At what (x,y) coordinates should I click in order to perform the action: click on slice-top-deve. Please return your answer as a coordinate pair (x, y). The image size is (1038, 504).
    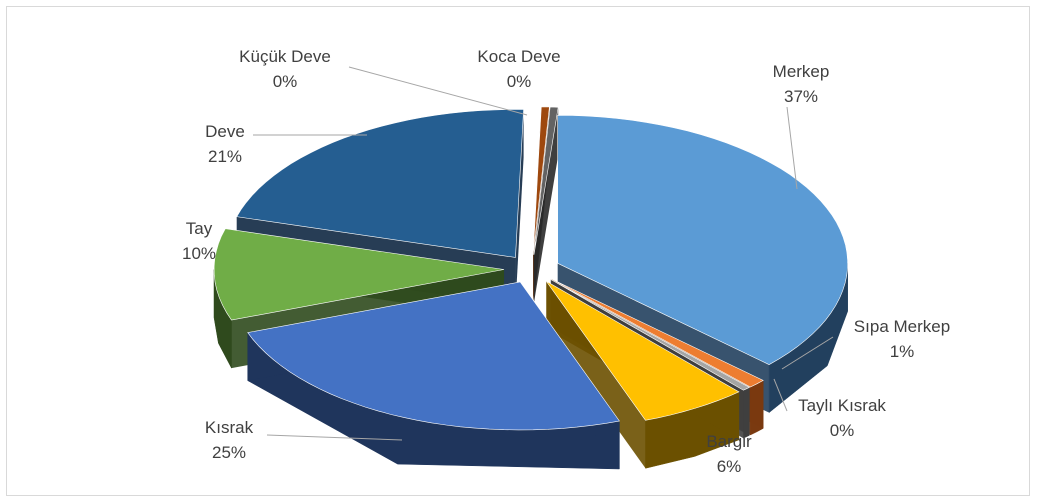
    Looking at the image, I should click on (380, 183).